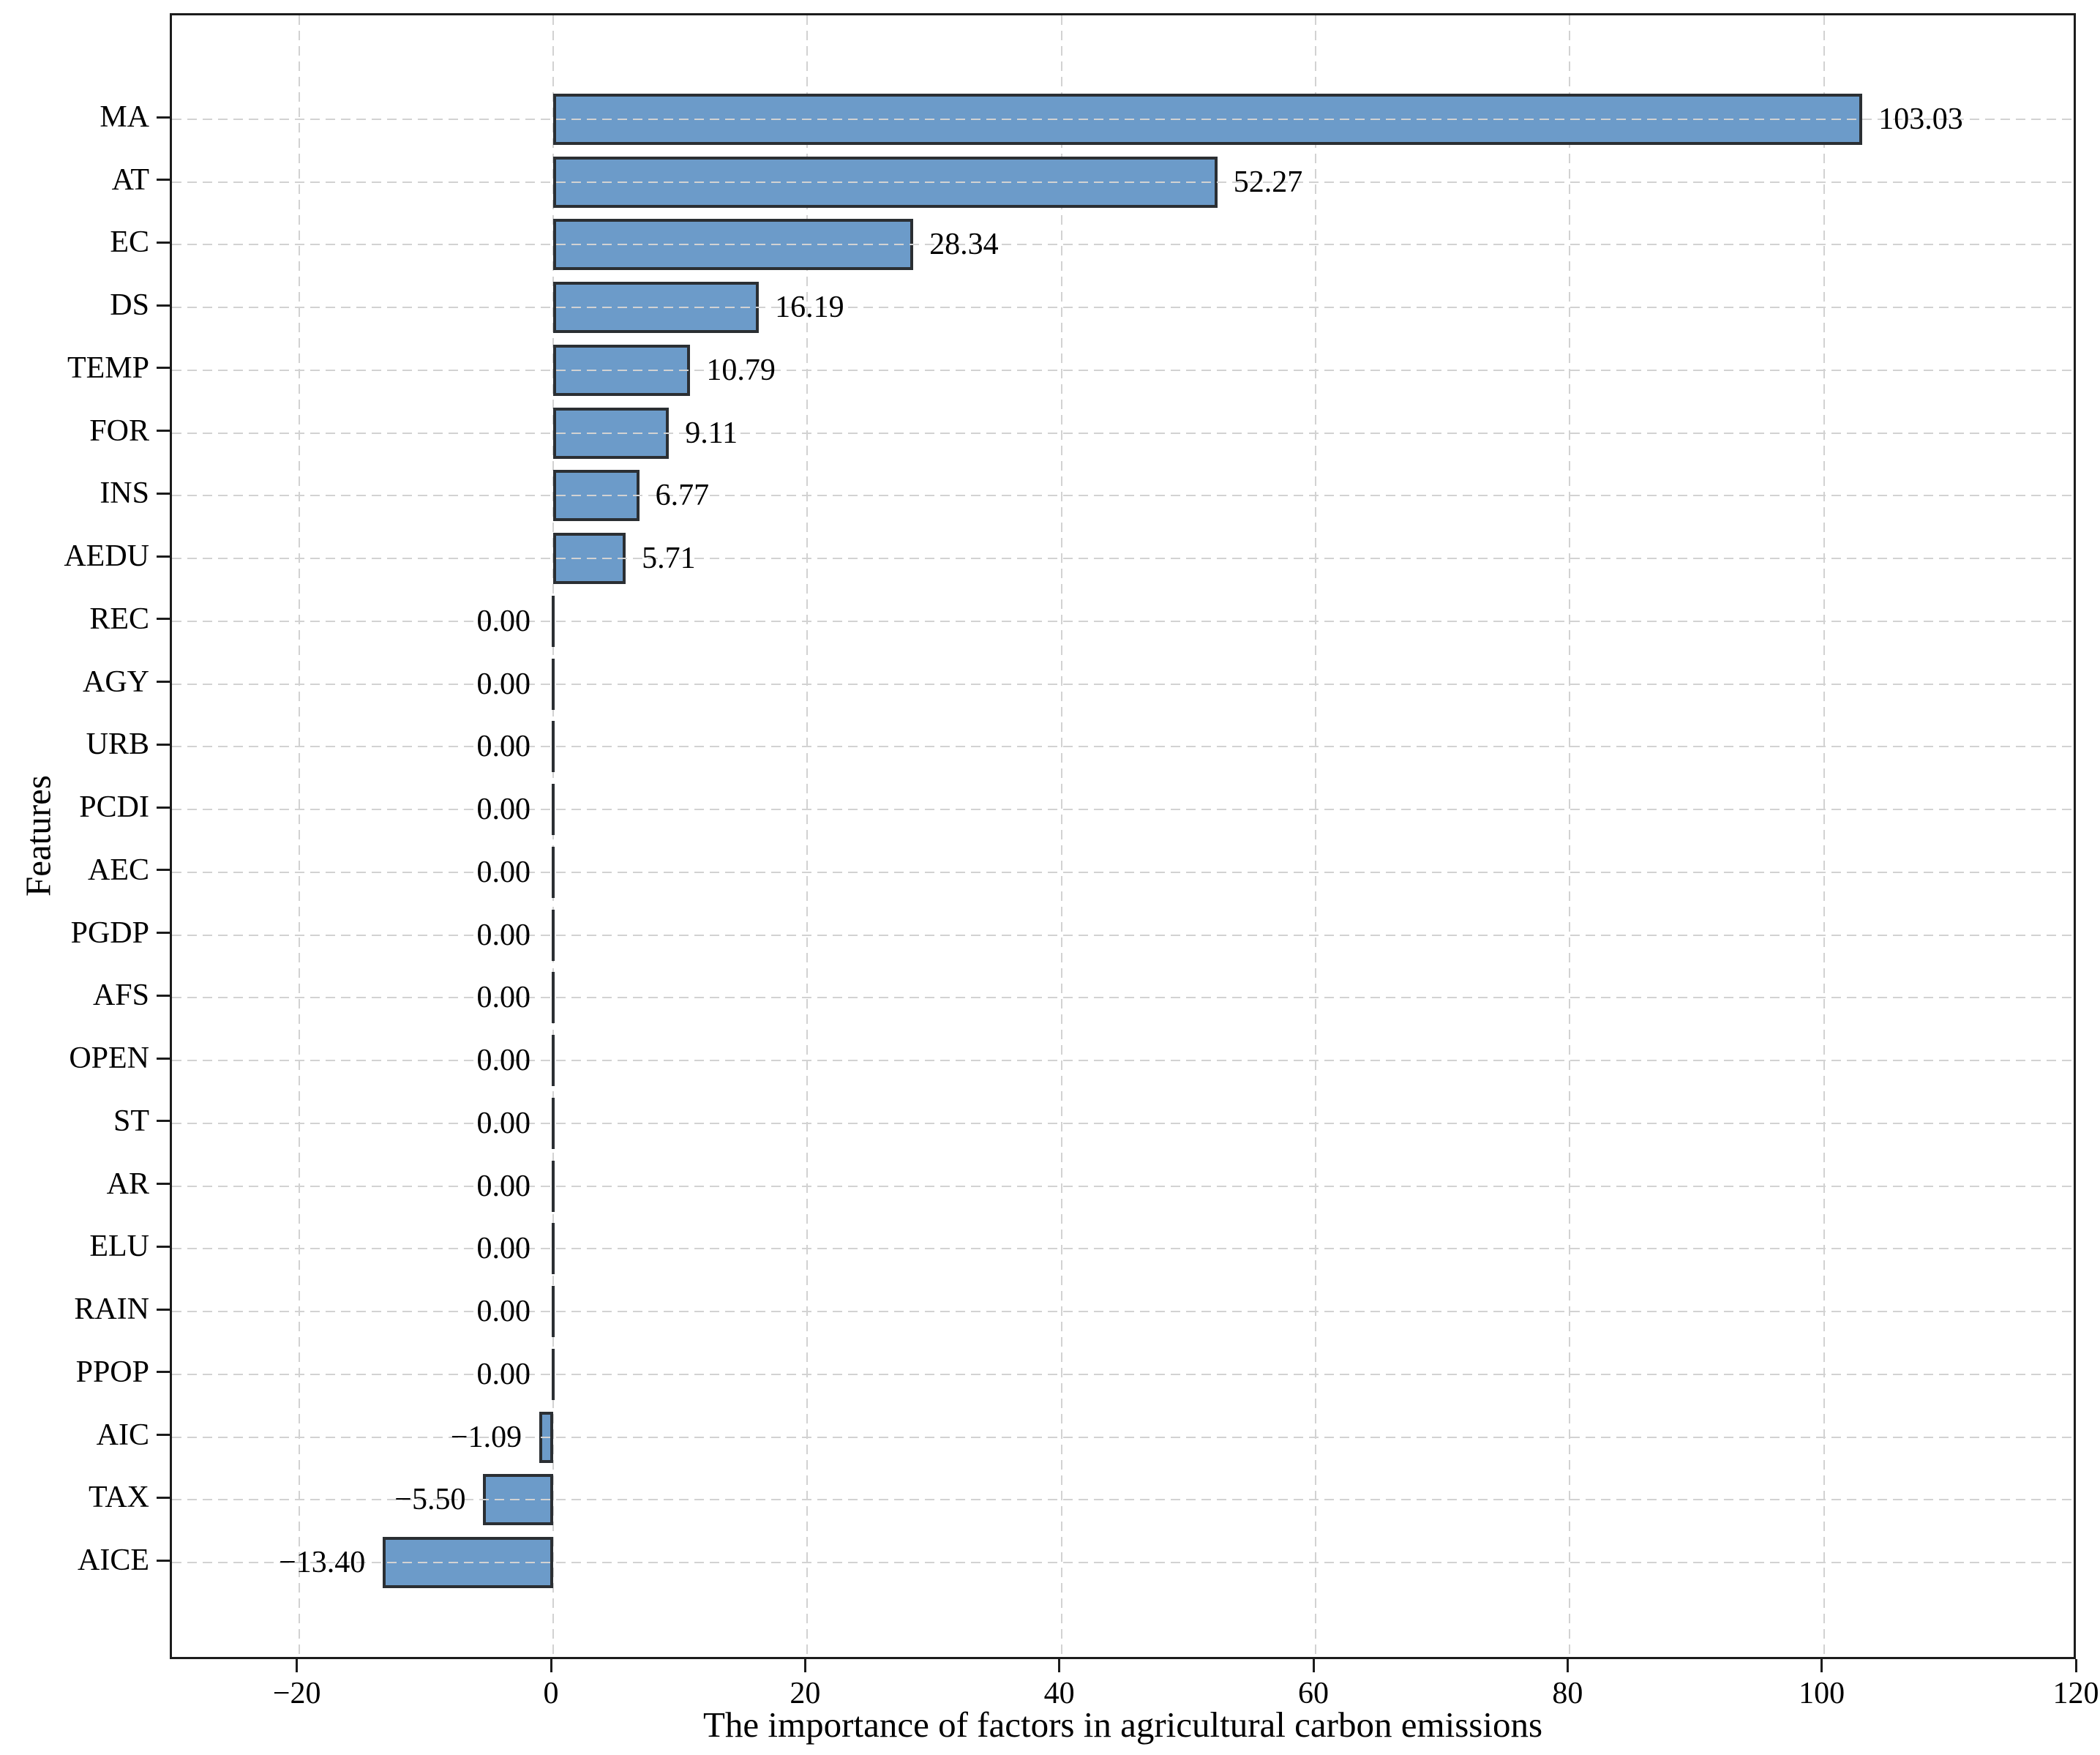  Describe the element at coordinates (486, 1437) in the screenshot. I see `bar-value-label: −1.09` at that location.